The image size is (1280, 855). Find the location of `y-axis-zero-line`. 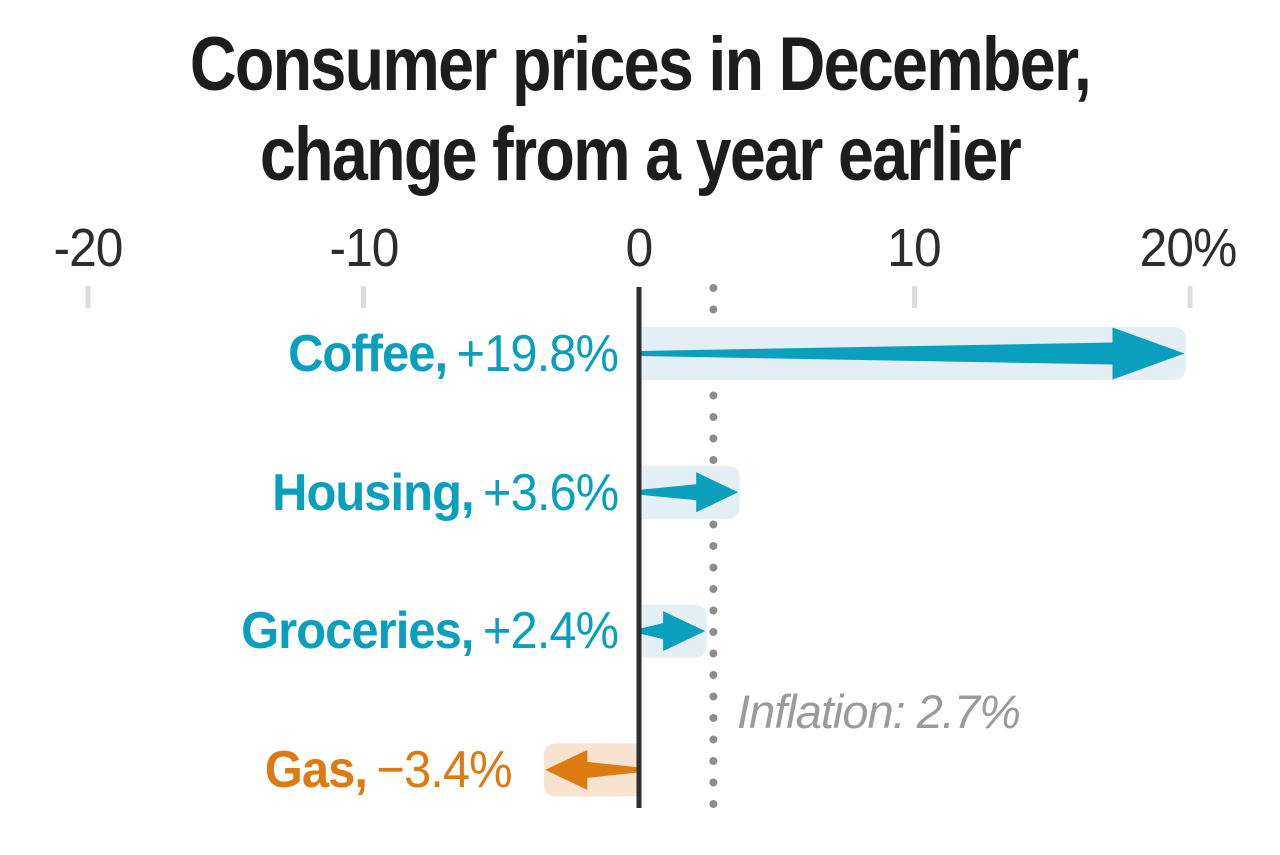

y-axis-zero-line is located at coordinates (639, 547).